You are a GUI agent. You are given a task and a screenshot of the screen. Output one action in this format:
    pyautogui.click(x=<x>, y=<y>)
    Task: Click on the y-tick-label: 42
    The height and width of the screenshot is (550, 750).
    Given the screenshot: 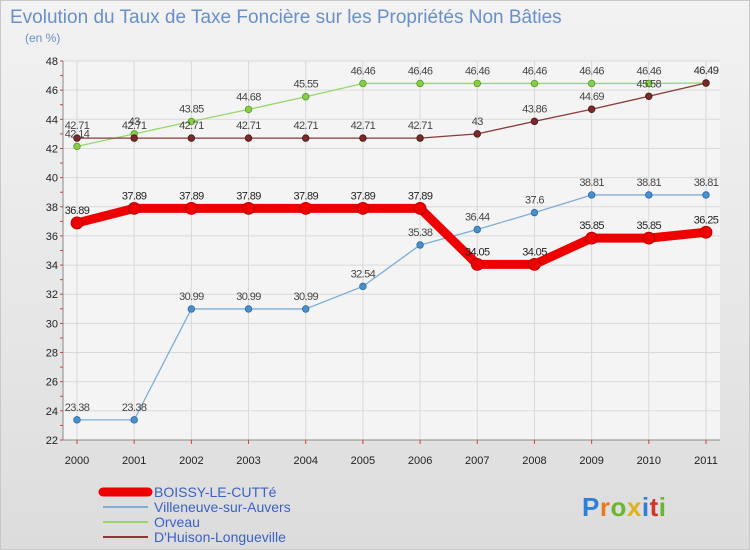 What is the action you would take?
    pyautogui.click(x=52, y=149)
    